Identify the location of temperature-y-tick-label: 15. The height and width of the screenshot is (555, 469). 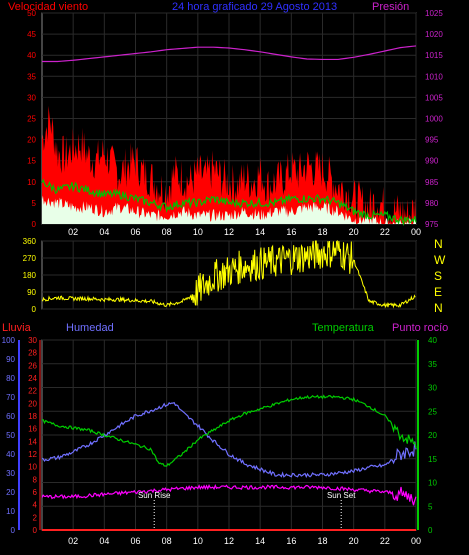
(432, 459).